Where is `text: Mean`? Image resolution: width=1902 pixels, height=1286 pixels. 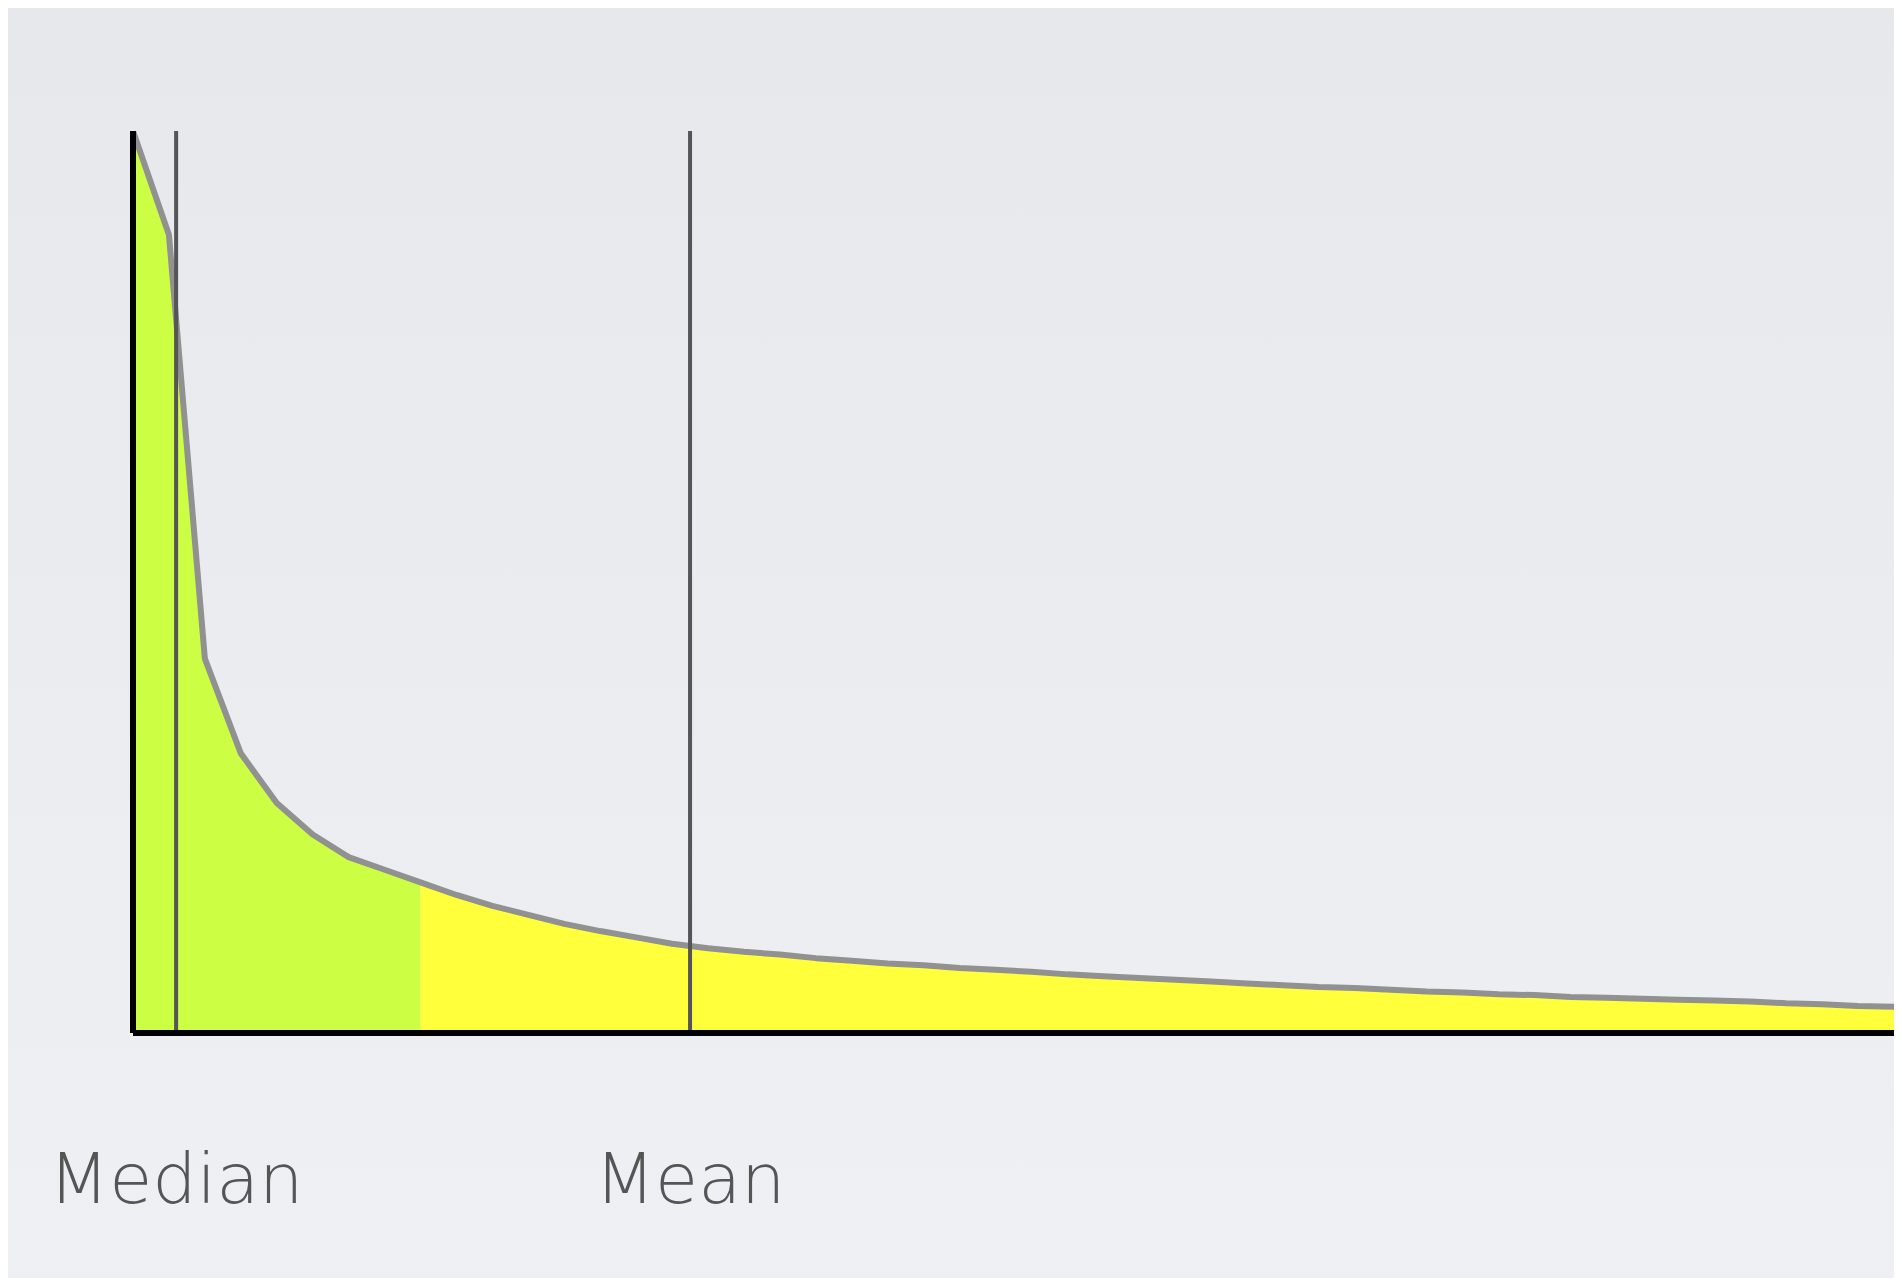 text: Mean is located at coordinates (690, 1179).